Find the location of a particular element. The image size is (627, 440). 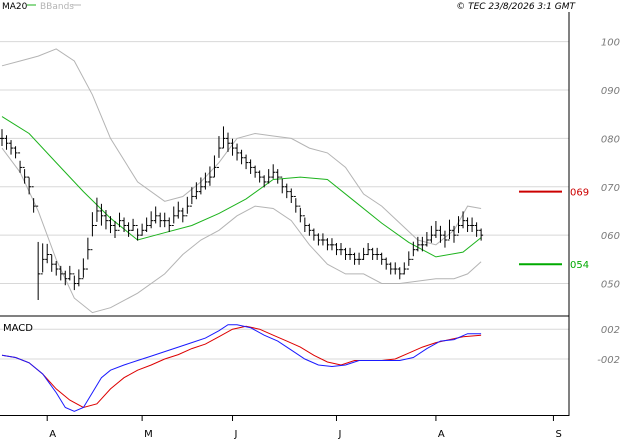

level-marker-label: 069 is located at coordinates (579, 193).